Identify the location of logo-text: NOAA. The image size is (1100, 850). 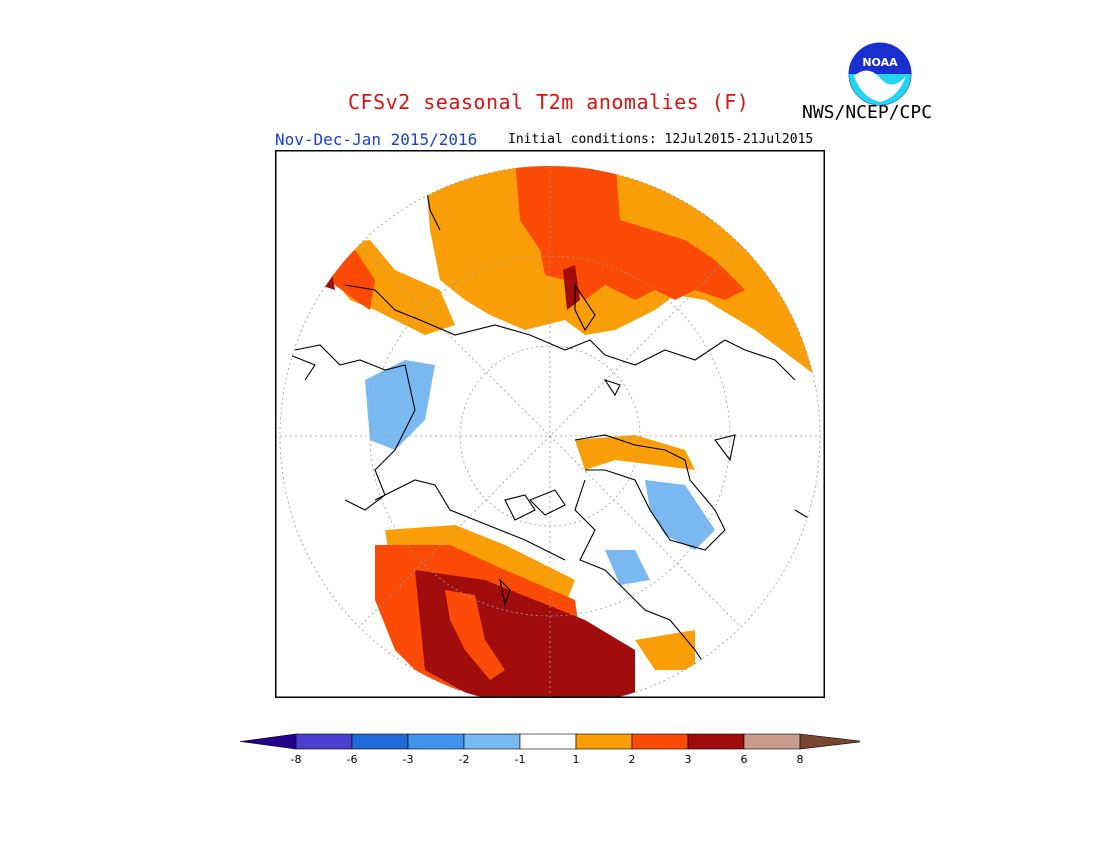
(880, 62).